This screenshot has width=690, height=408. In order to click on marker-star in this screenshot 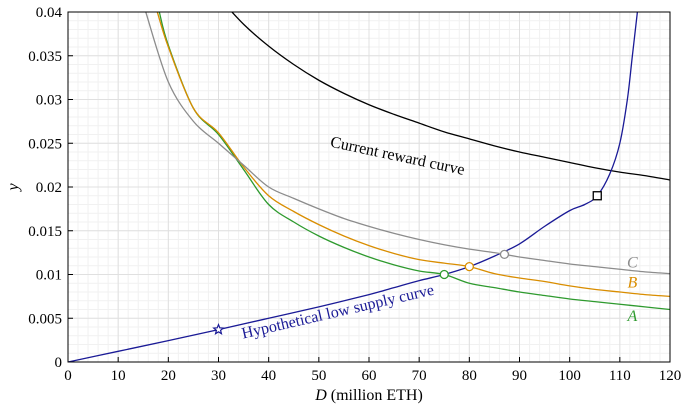, I will do `click(218, 329)`.